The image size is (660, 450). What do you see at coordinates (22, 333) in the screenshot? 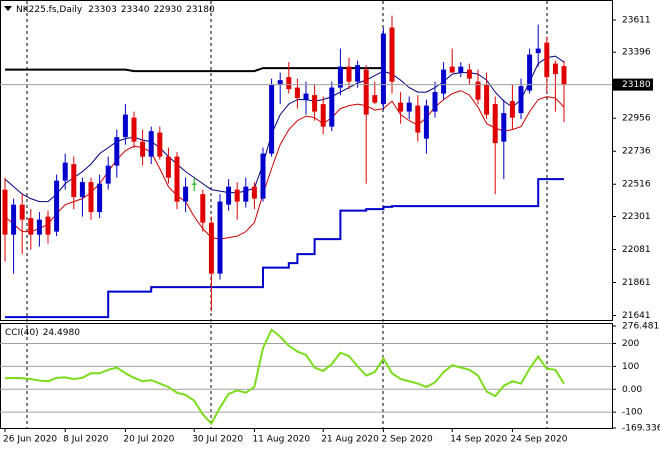
I see `indicator-name: CCI(40)` at bounding box center [22, 333].